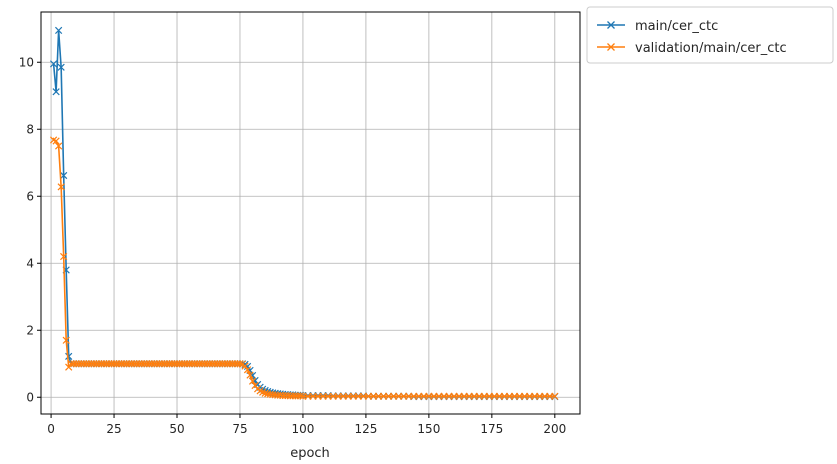  Describe the element at coordinates (554, 429) in the screenshot. I see `x-tick-label: 200` at that location.